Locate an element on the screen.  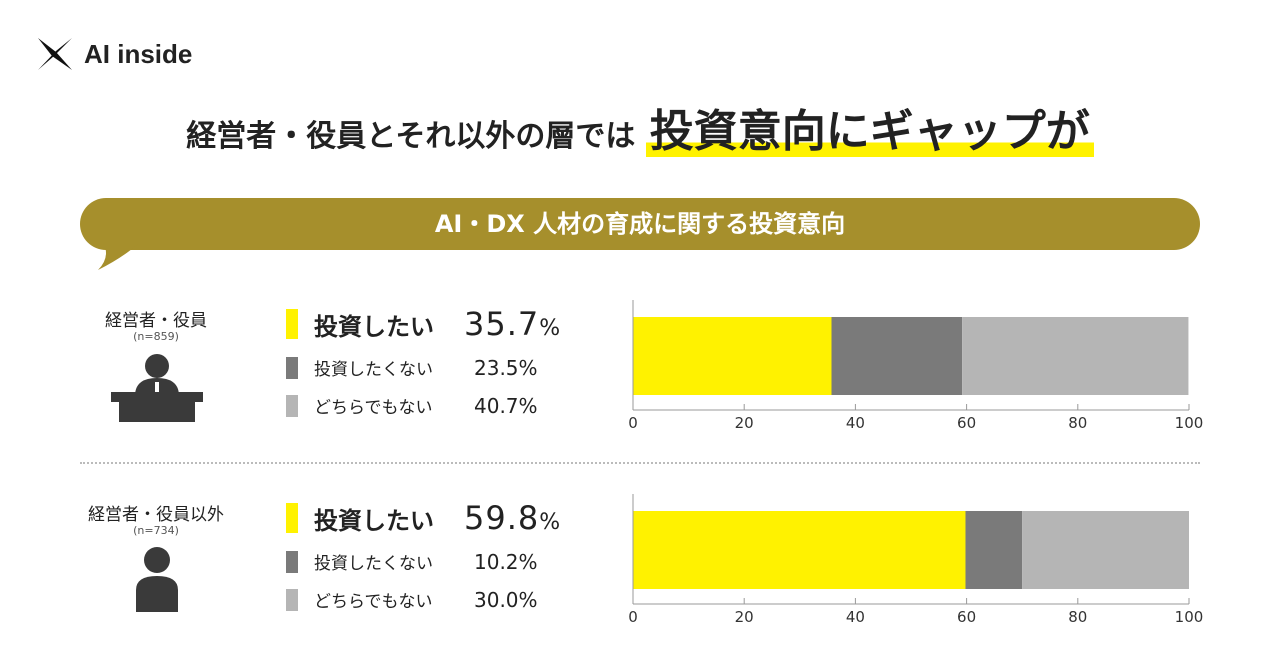
legend-not-want: 投資したくない 23.5% is located at coordinates (412, 367).